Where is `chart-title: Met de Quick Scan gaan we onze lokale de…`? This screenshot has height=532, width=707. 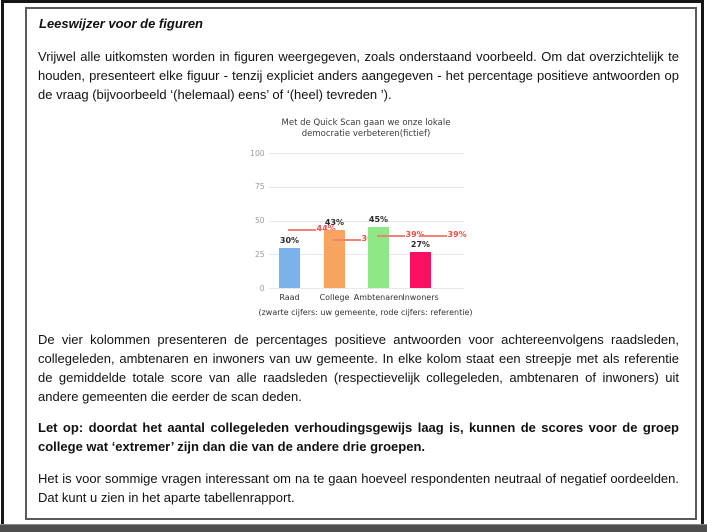 chart-title: Met de Quick Scan gaan we onze lokale de… is located at coordinates (366, 128).